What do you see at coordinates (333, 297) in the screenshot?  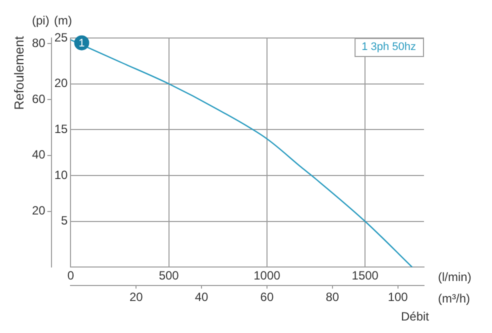 I see `x2-tick-label: 80` at bounding box center [333, 297].